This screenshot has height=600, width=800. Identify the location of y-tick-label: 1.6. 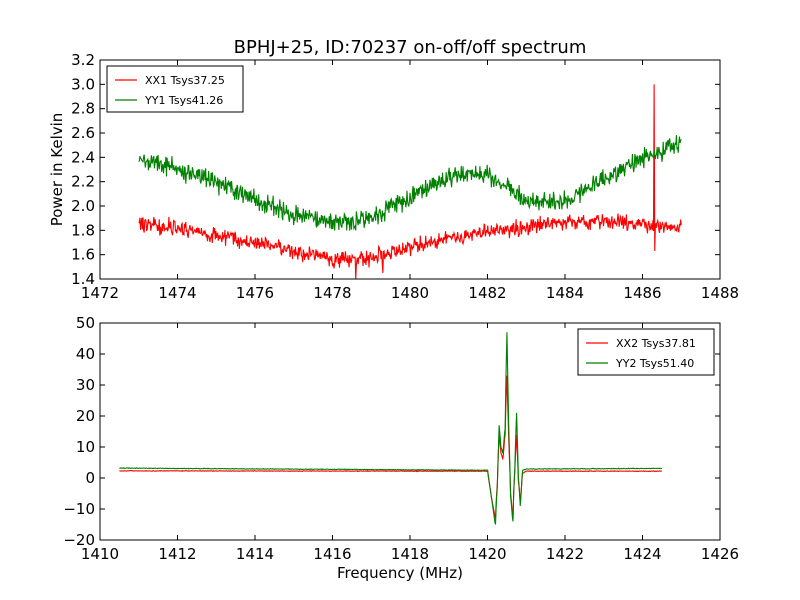
(83, 255).